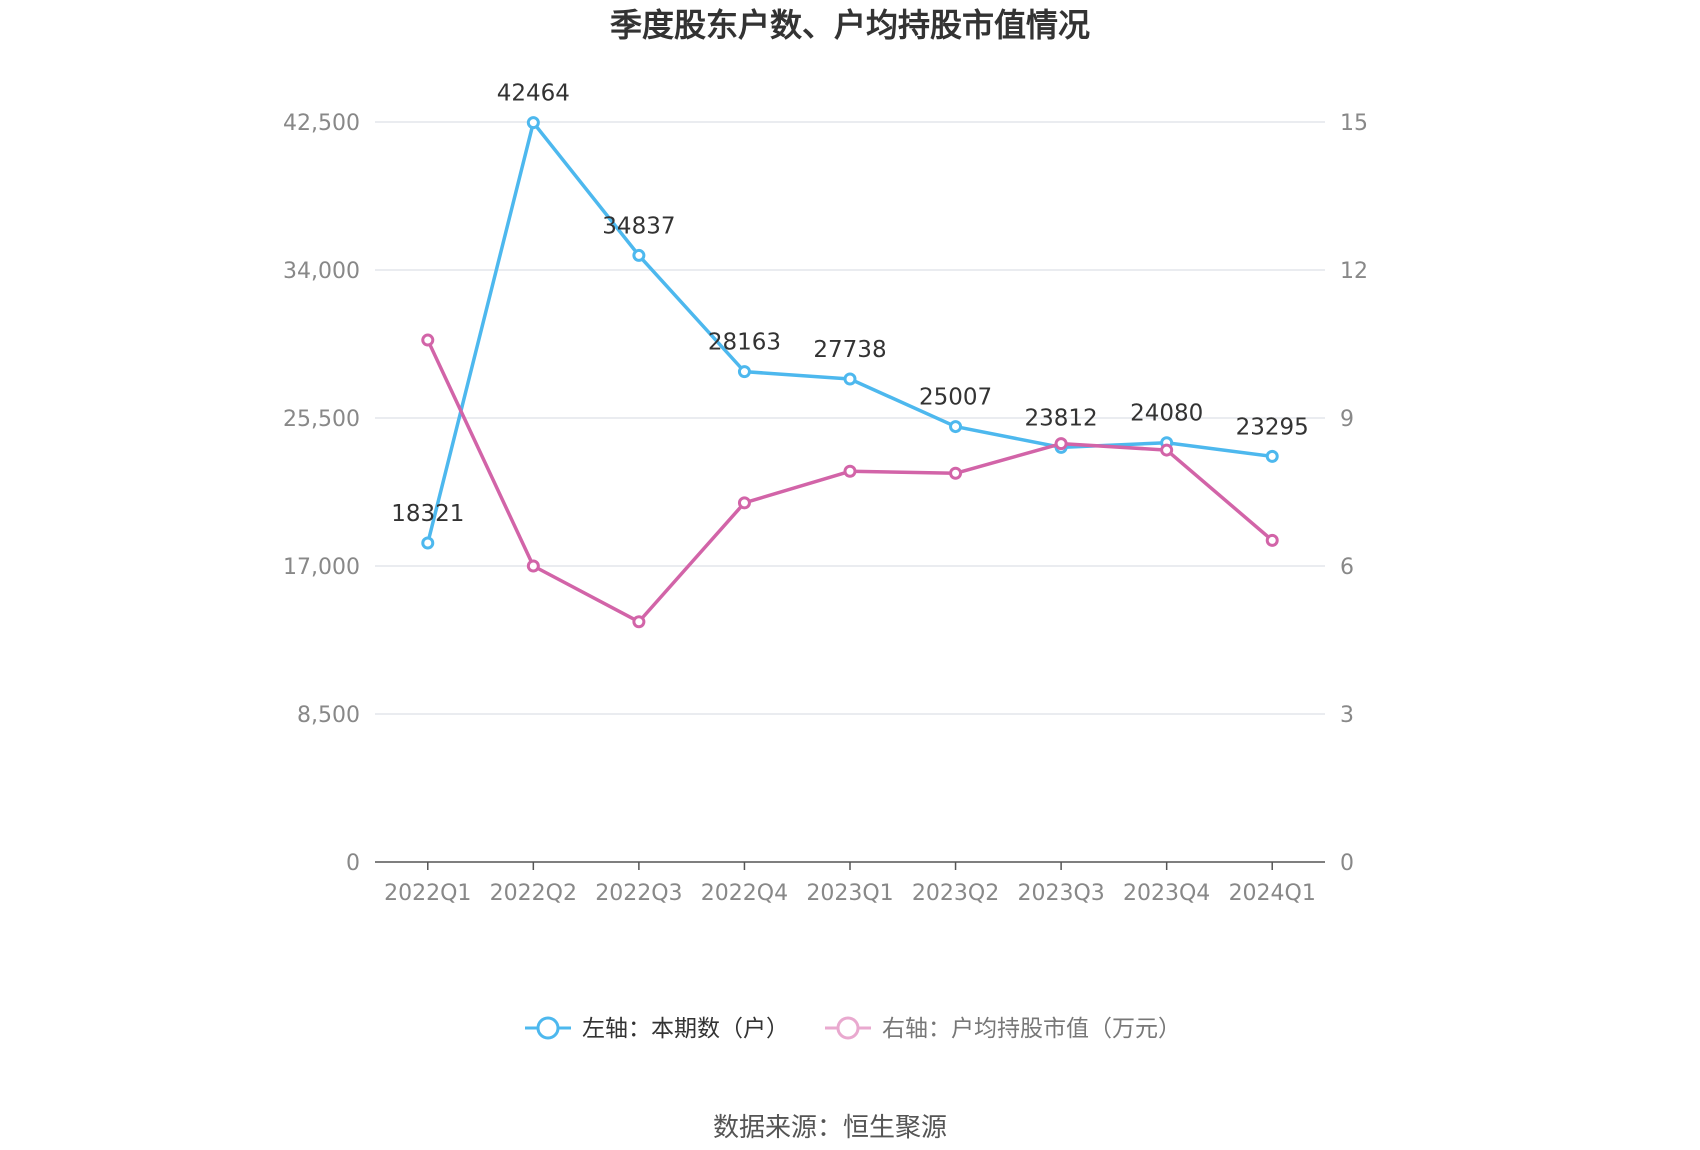  What do you see at coordinates (321, 567) in the screenshot?
I see `left-axis-tick-label: 17,000` at bounding box center [321, 567].